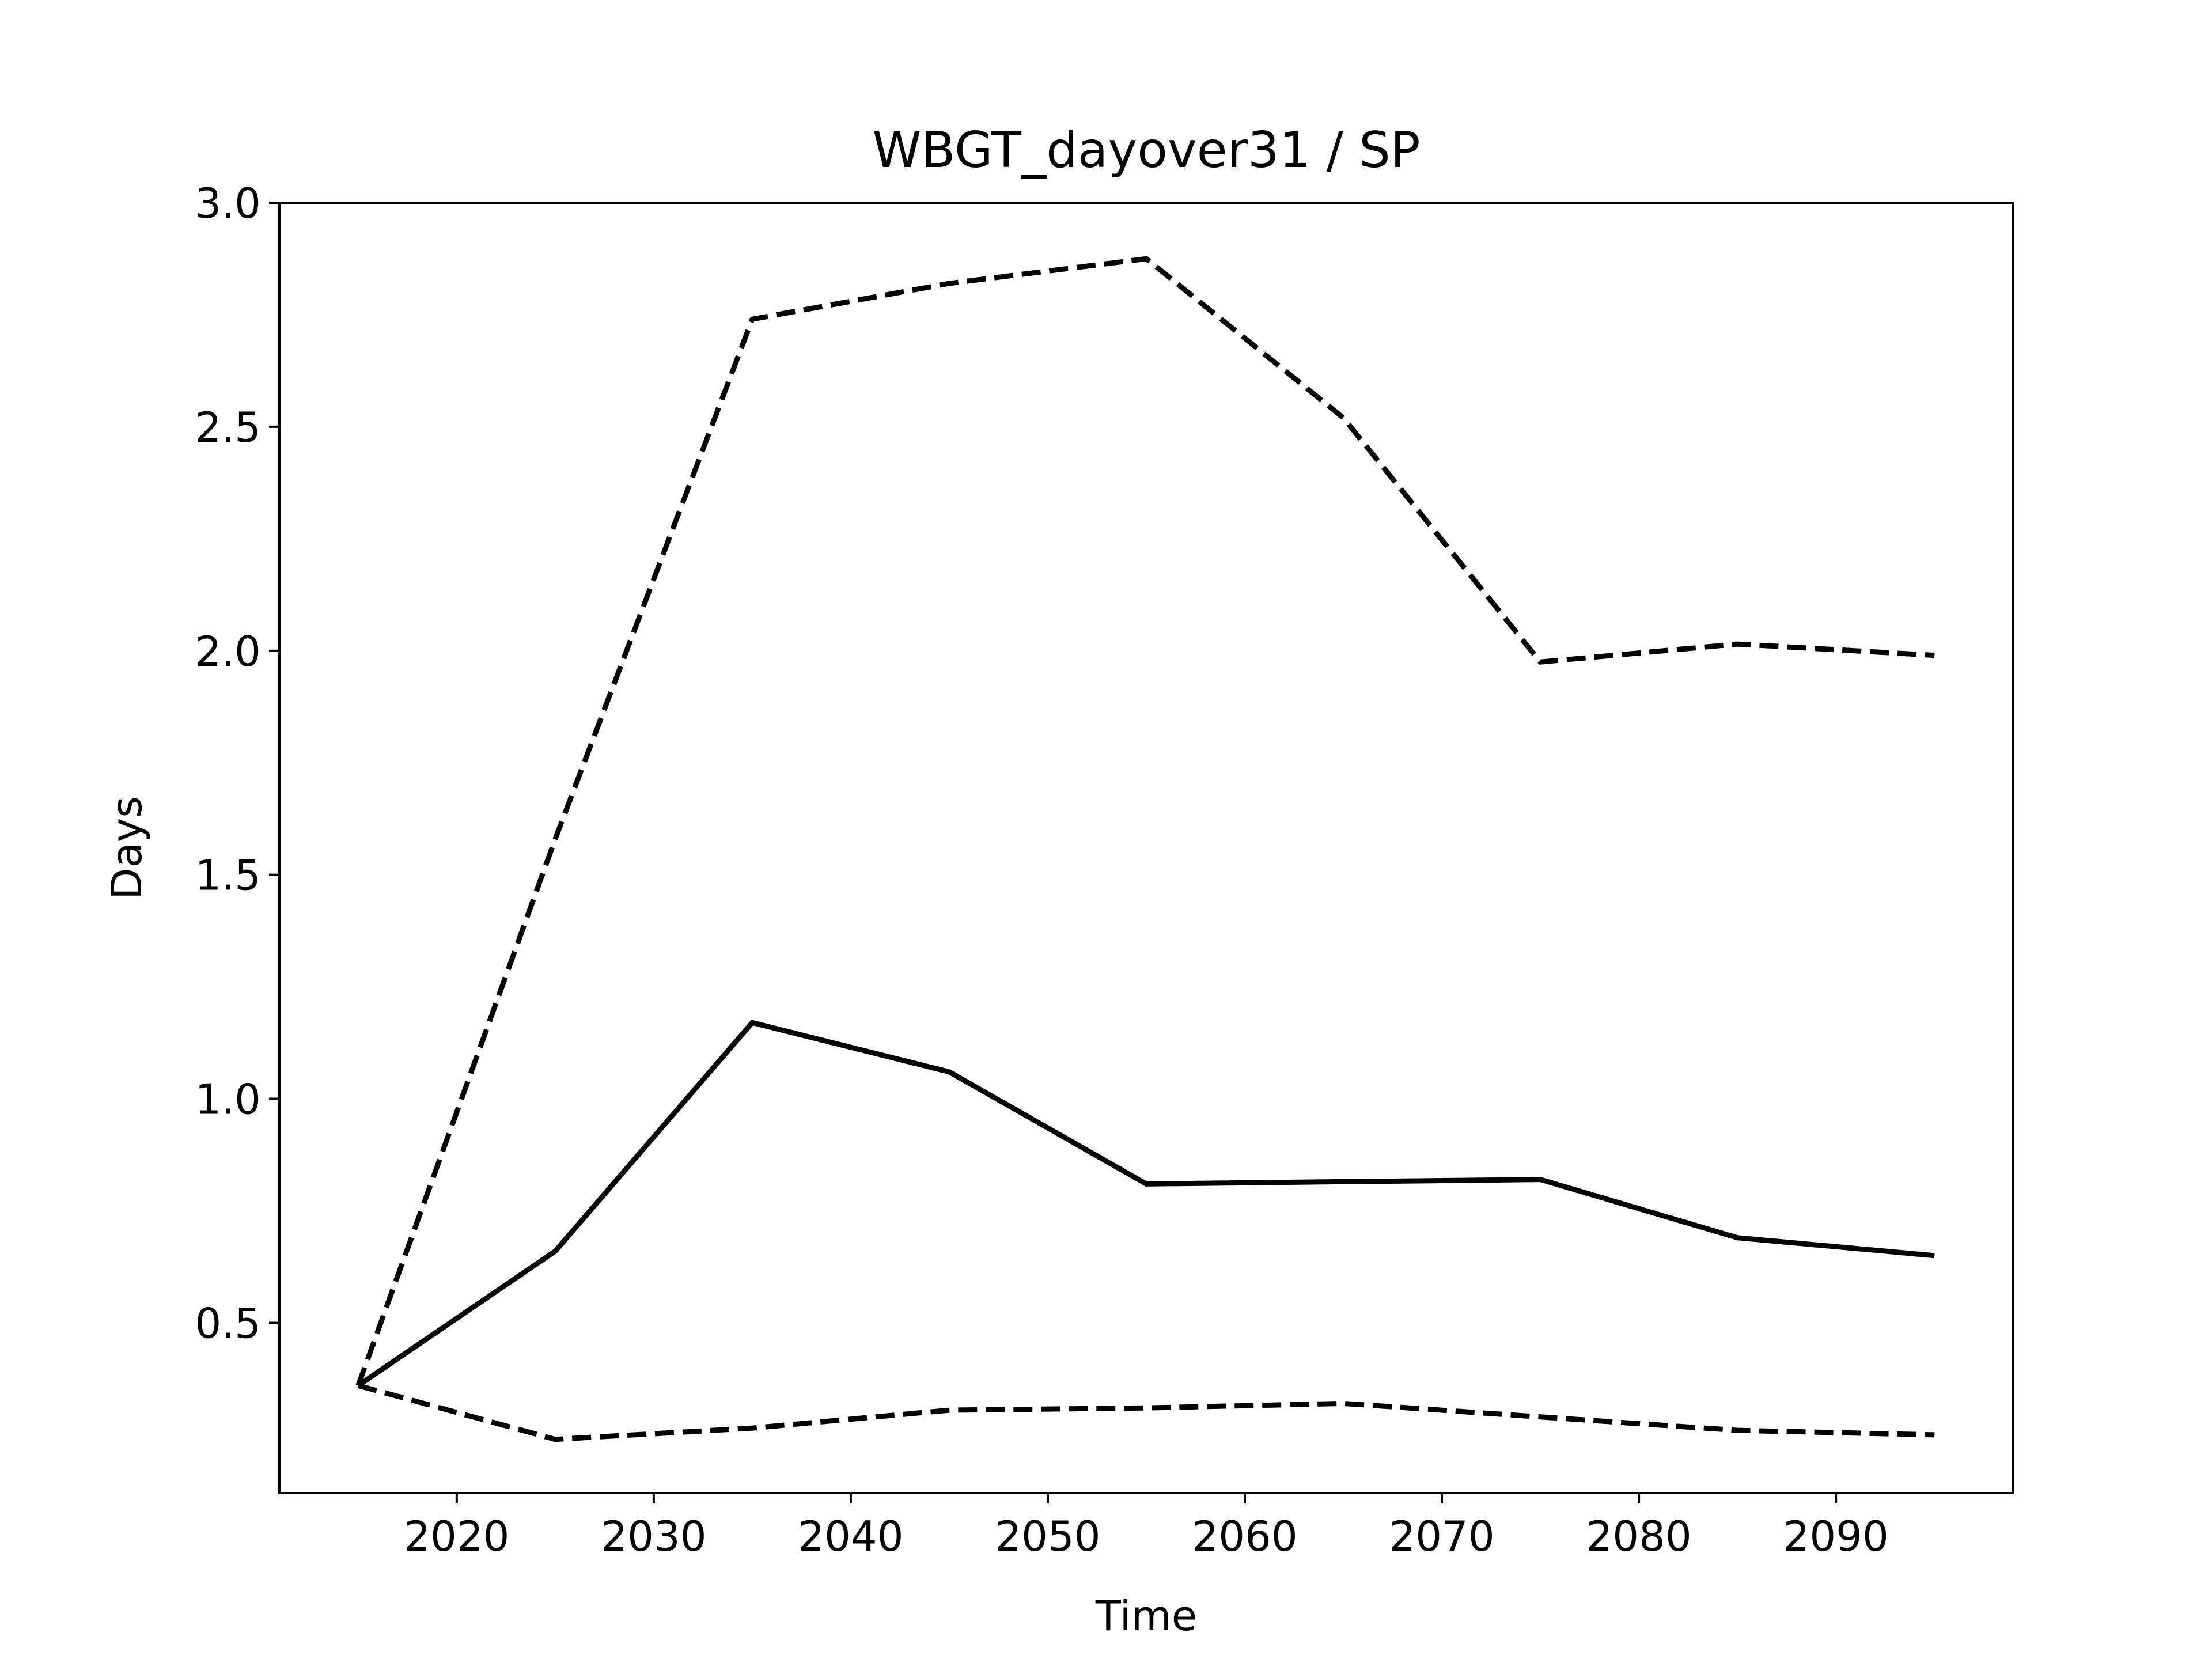 This screenshot has width=2212, height=1659. Describe the element at coordinates (1638, 1536) in the screenshot. I see `x-tick-label: 2080` at that location.